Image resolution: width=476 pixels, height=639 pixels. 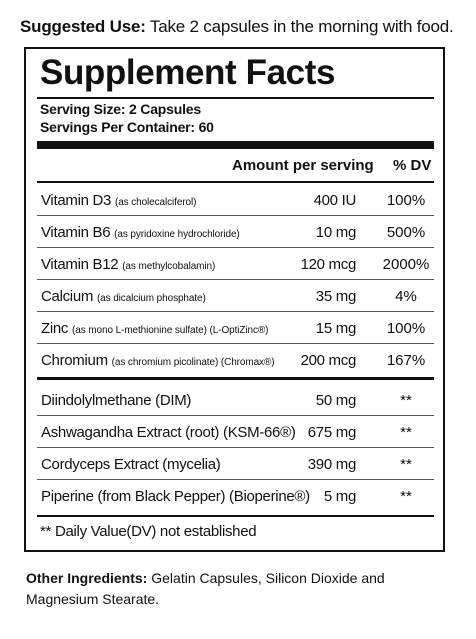 I want to click on nutrient-label: Ashwagandha Extract (root) (KSM-66®), so click(x=168, y=432).